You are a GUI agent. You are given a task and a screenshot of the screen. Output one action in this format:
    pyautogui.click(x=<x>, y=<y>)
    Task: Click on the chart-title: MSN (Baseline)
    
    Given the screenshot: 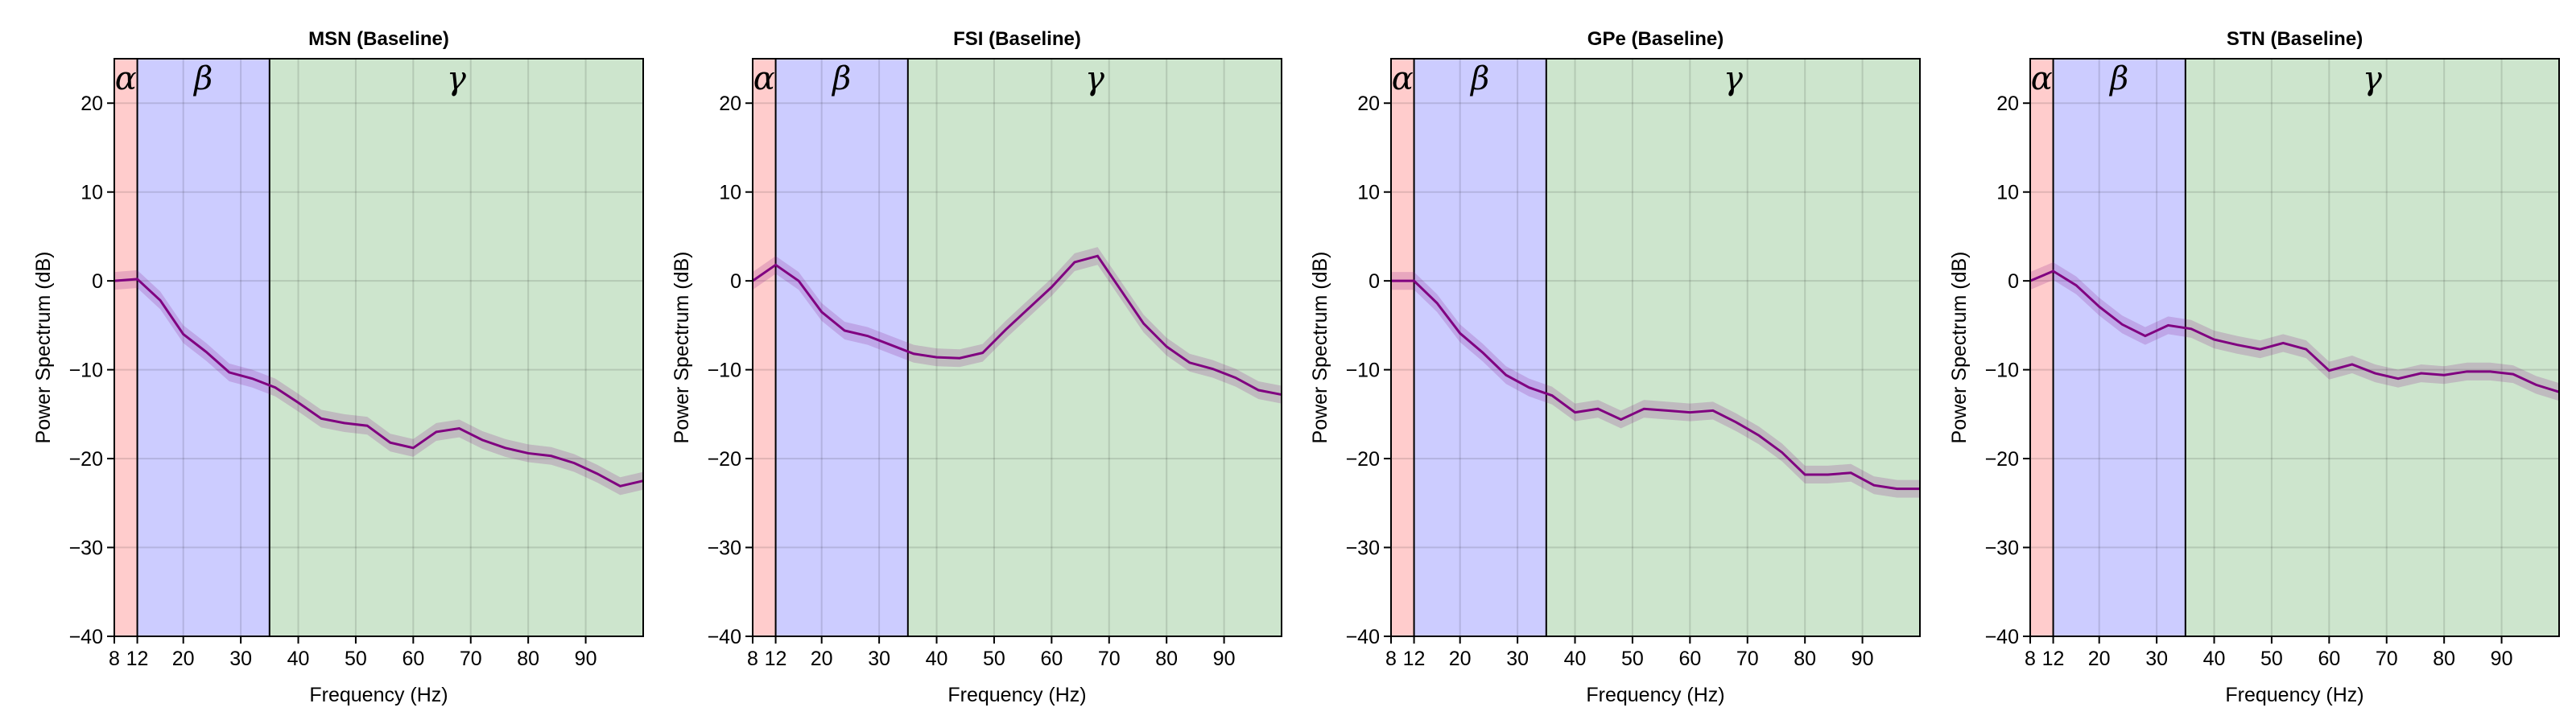 What is the action you would take?
    pyautogui.click(x=378, y=39)
    